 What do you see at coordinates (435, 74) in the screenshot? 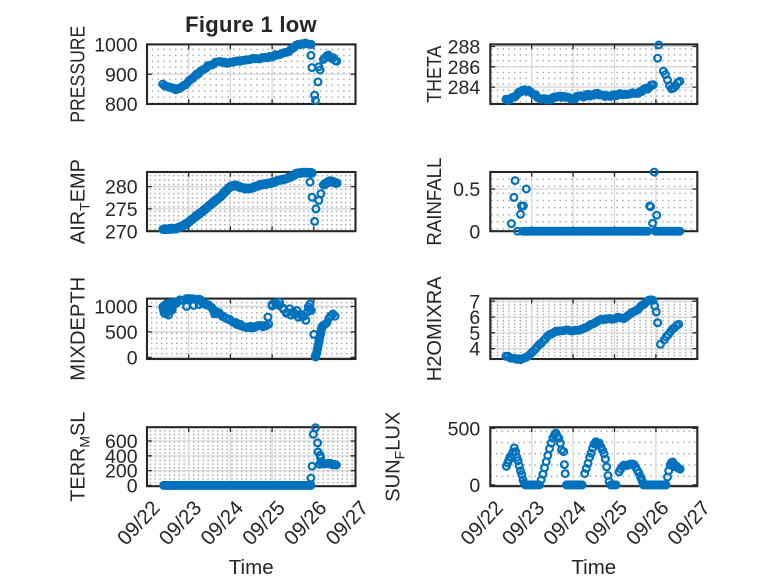
I see `svg-text: THETA` at bounding box center [435, 74].